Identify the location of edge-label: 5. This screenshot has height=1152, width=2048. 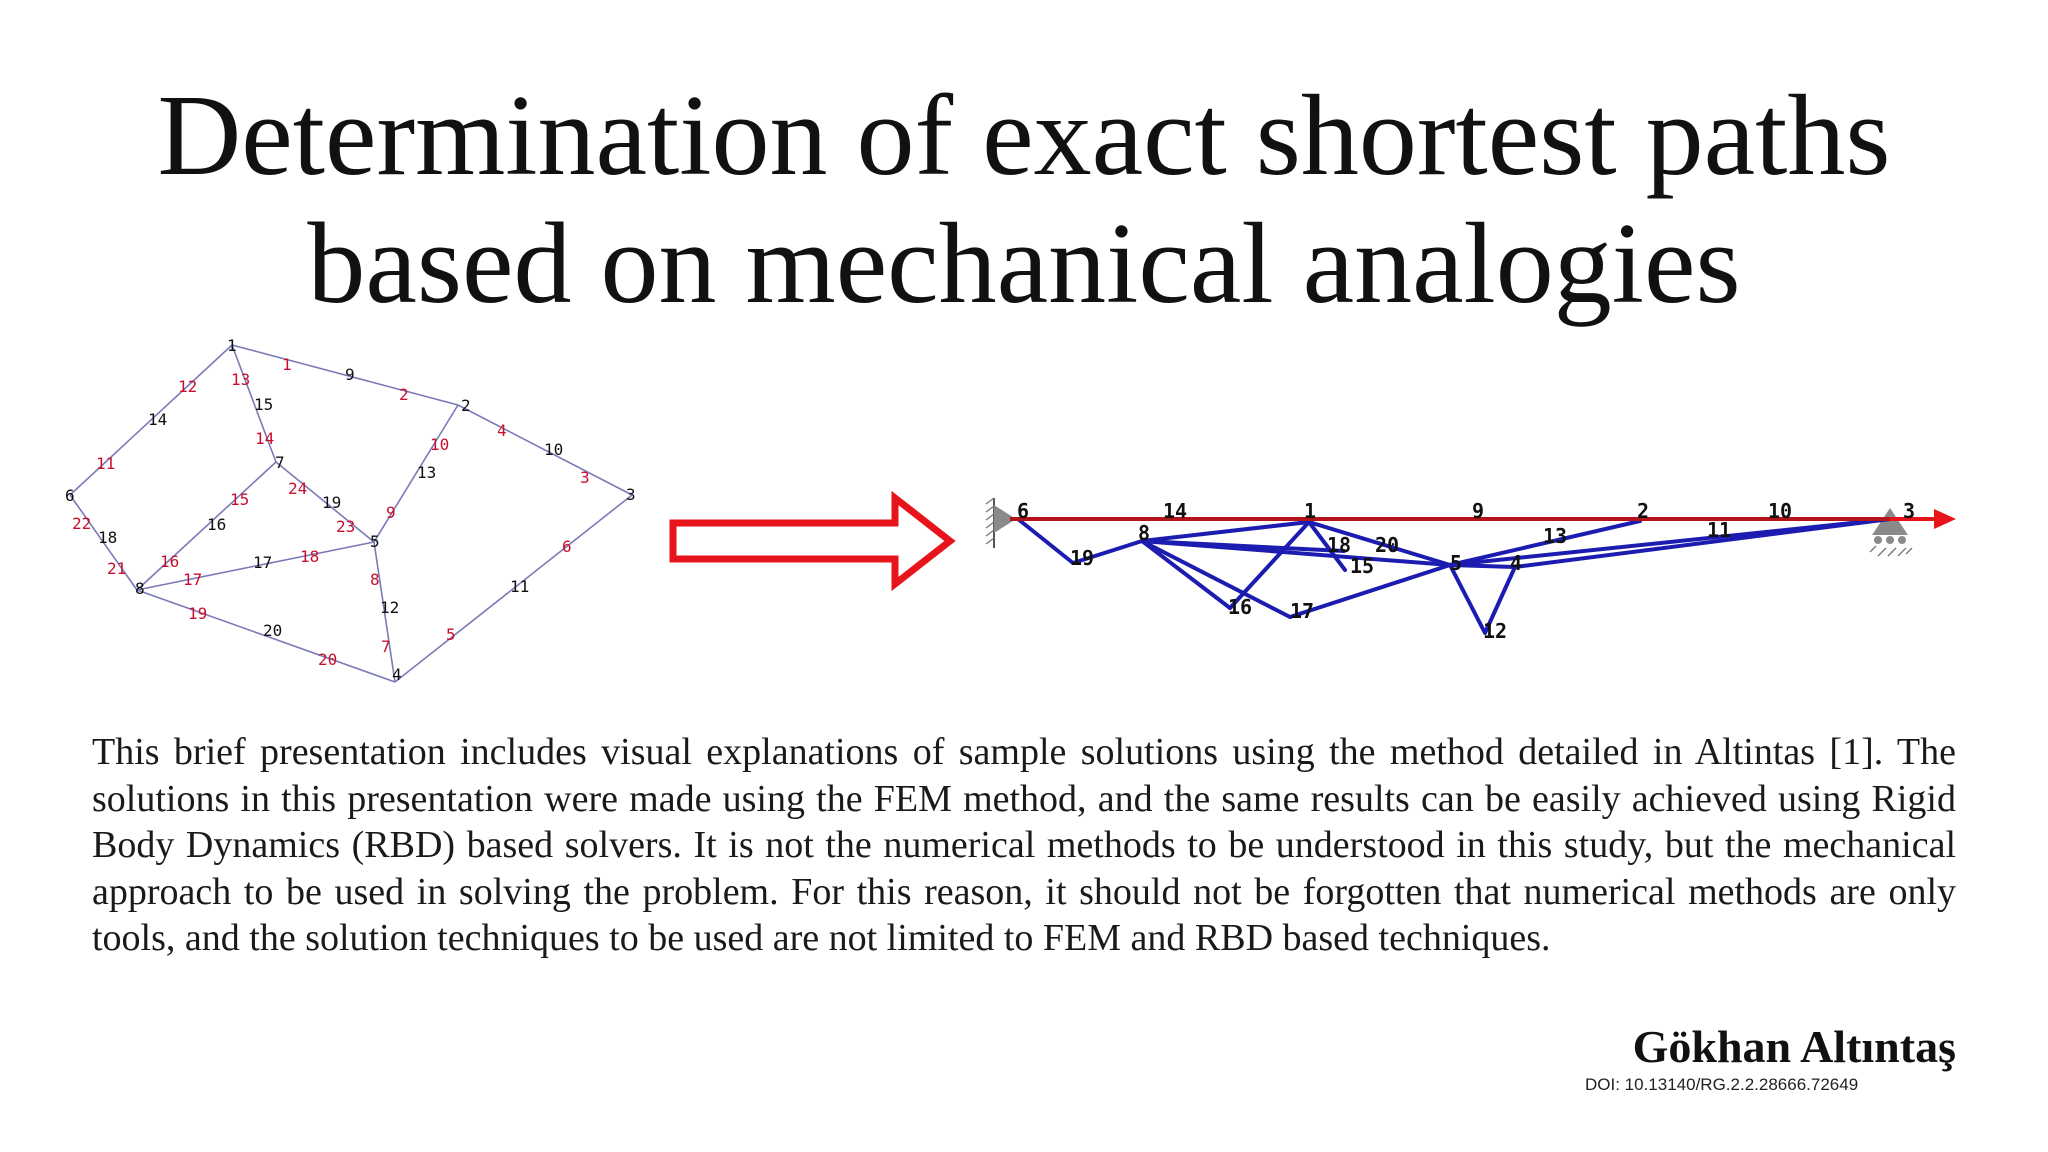
(451, 634).